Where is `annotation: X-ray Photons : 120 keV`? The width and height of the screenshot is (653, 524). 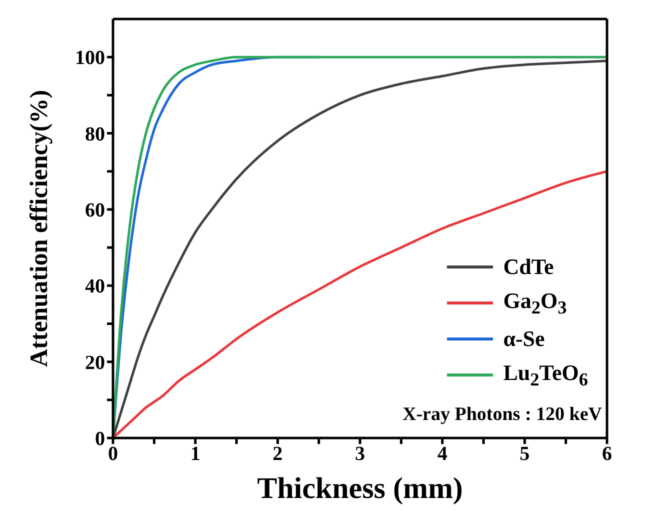
annotation: X-ray Photons : 120 keV is located at coordinates (502, 415).